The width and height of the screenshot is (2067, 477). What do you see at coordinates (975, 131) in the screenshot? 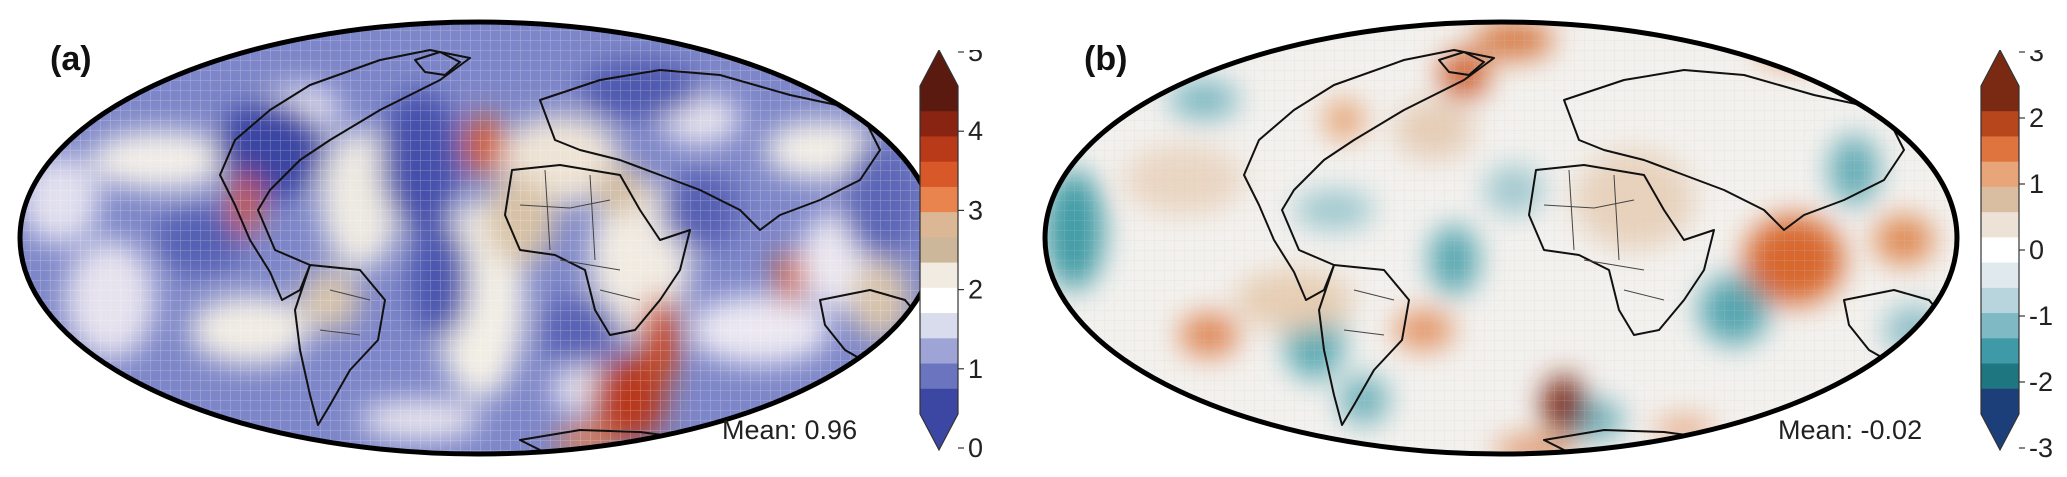
I see `colorbar-tick-label: 4` at bounding box center [975, 131].